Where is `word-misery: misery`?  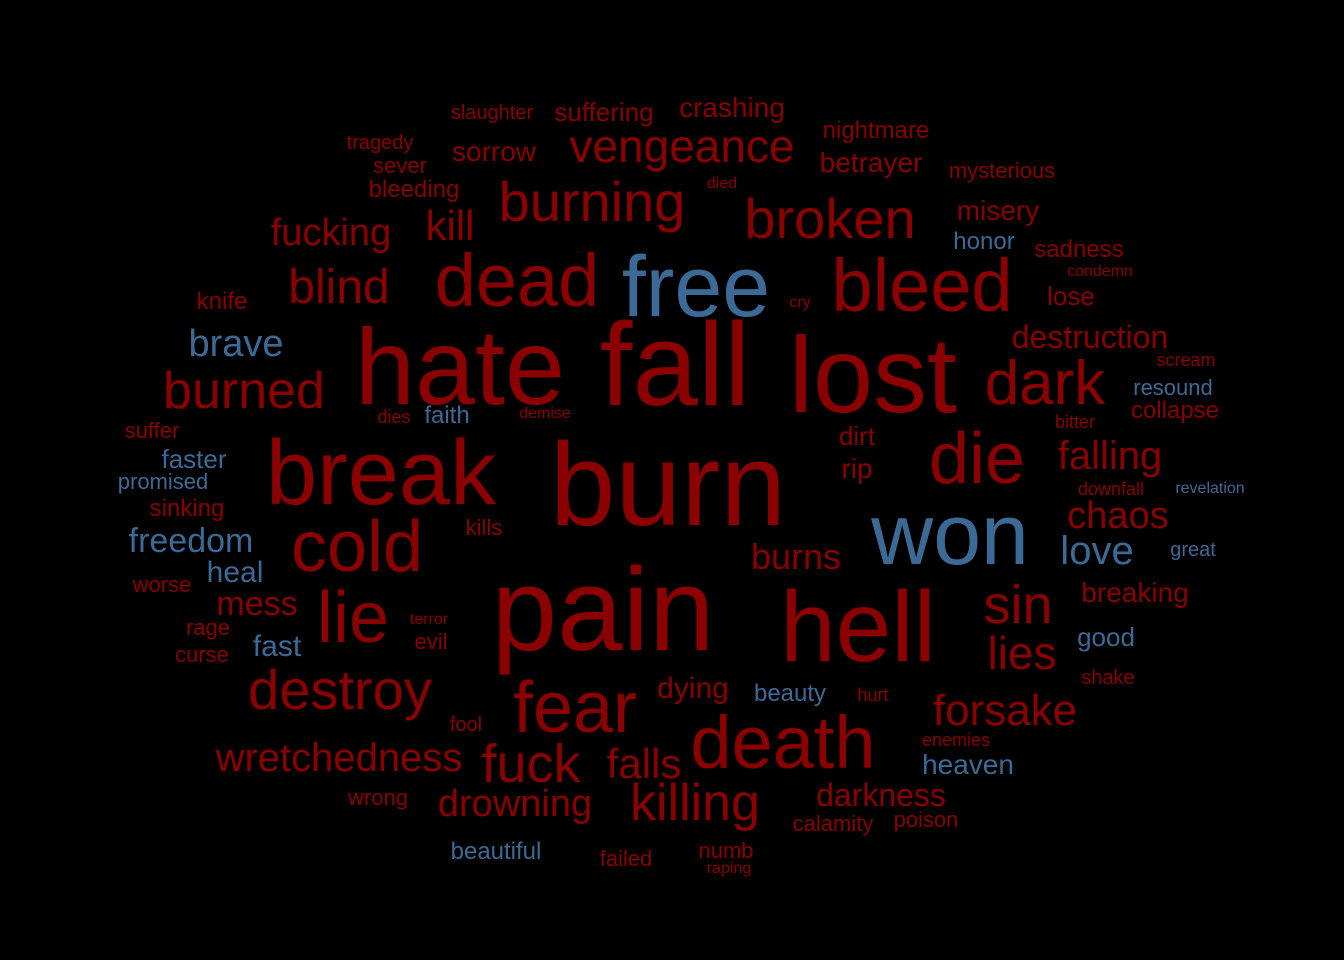
word-misery: misery is located at coordinates (998, 210).